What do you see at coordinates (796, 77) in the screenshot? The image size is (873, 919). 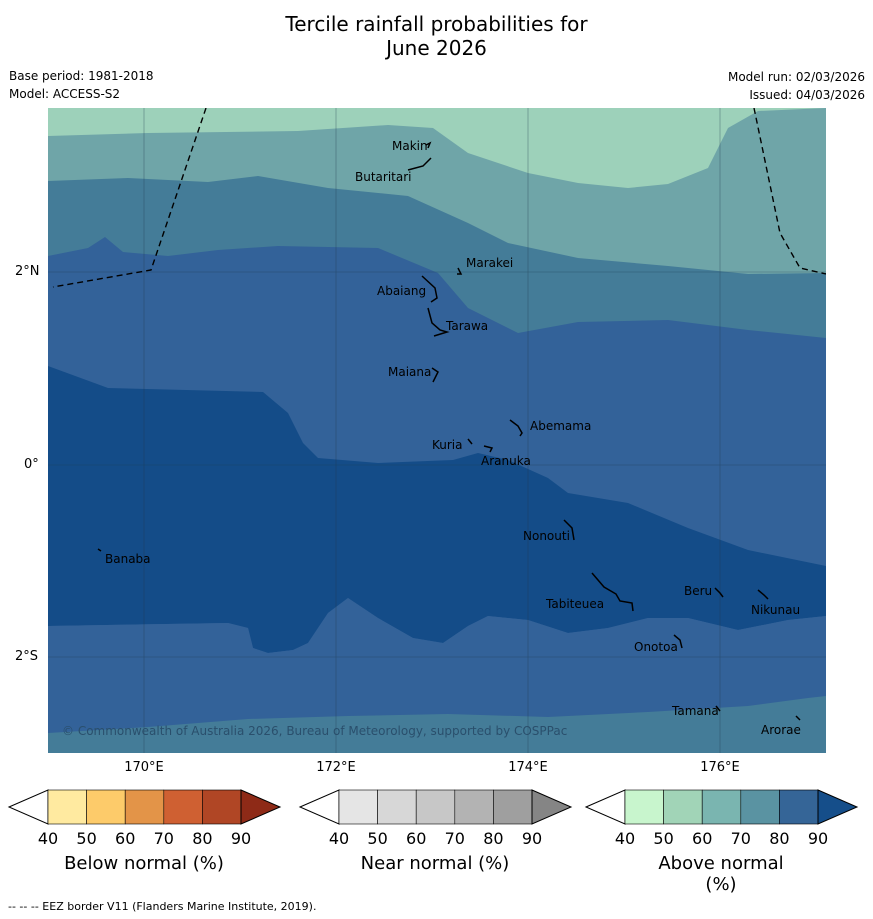 I see `model-run: Model run: 02/03/2026` at bounding box center [796, 77].